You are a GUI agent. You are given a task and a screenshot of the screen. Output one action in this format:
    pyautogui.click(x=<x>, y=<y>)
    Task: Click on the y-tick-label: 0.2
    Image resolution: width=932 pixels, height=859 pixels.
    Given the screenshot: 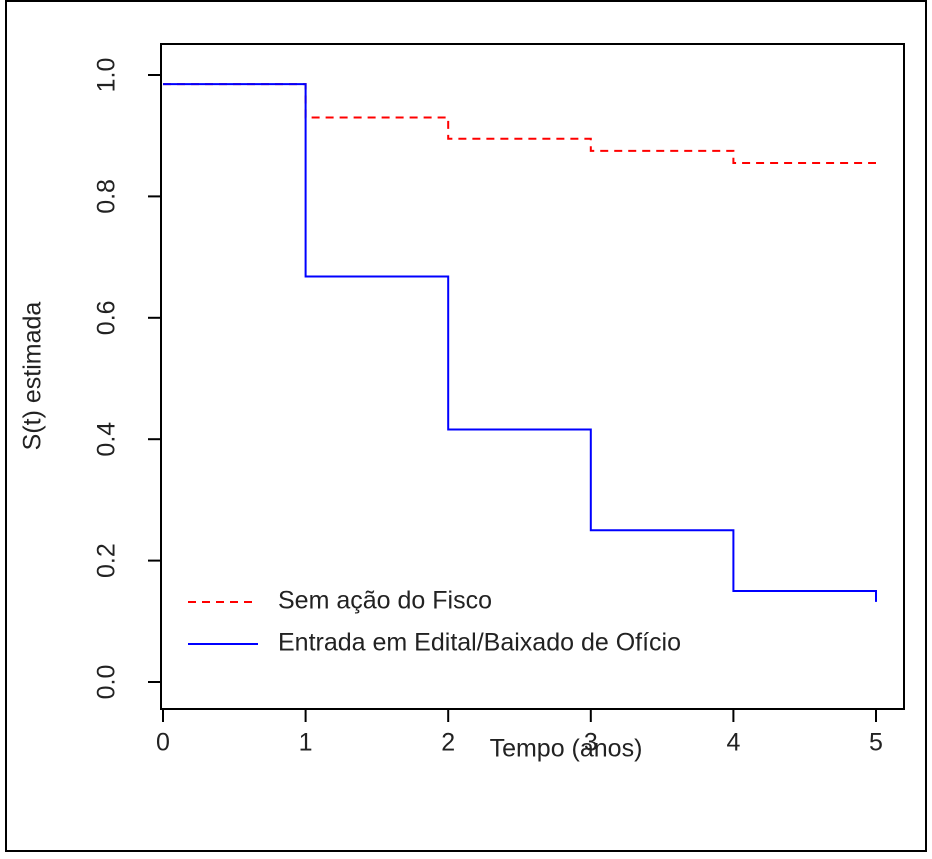 What is the action you would take?
    pyautogui.click(x=107, y=560)
    